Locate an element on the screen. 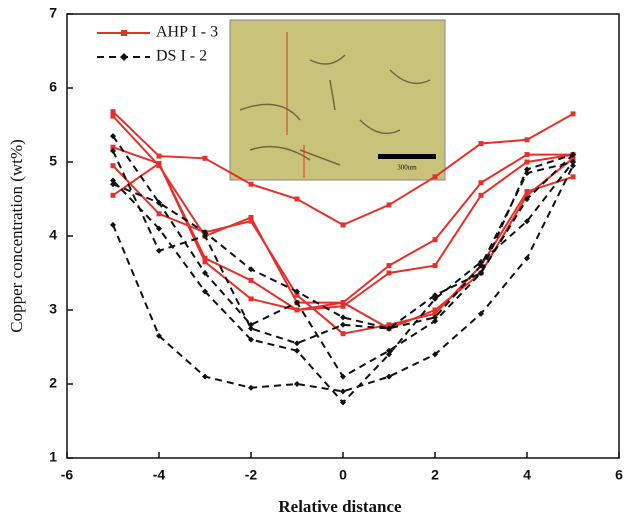  micrograph is located at coordinates (337, 100).